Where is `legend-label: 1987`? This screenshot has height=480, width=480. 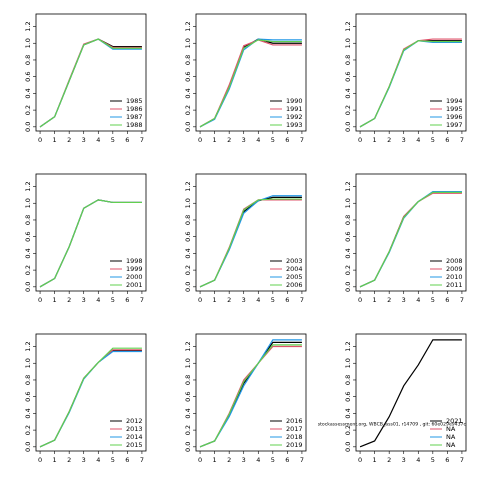 legend-label: 1987 is located at coordinates (134, 117).